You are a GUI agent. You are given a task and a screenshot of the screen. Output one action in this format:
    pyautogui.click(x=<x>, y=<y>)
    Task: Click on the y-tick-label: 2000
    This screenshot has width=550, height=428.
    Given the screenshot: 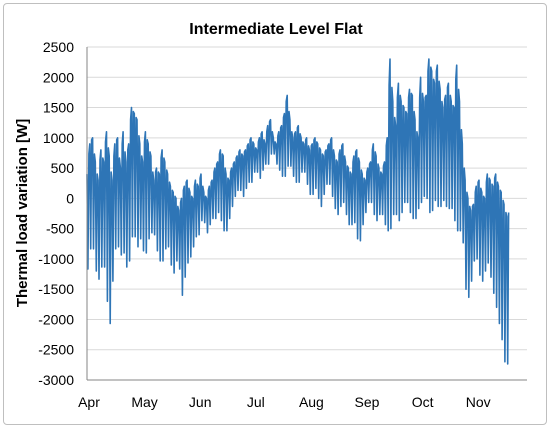 What is the action you would take?
    pyautogui.click(x=58, y=77)
    